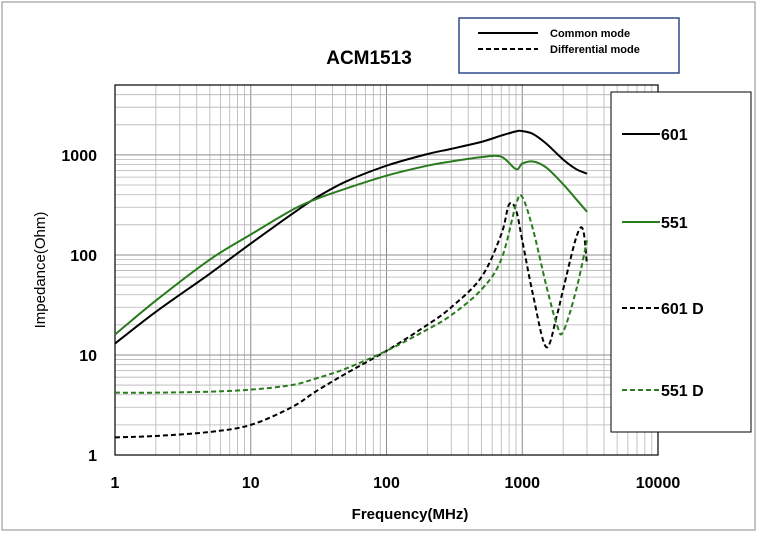 The image size is (758, 535). What do you see at coordinates (83, 256) in the screenshot?
I see `y-tick-label: 100` at bounding box center [83, 256].